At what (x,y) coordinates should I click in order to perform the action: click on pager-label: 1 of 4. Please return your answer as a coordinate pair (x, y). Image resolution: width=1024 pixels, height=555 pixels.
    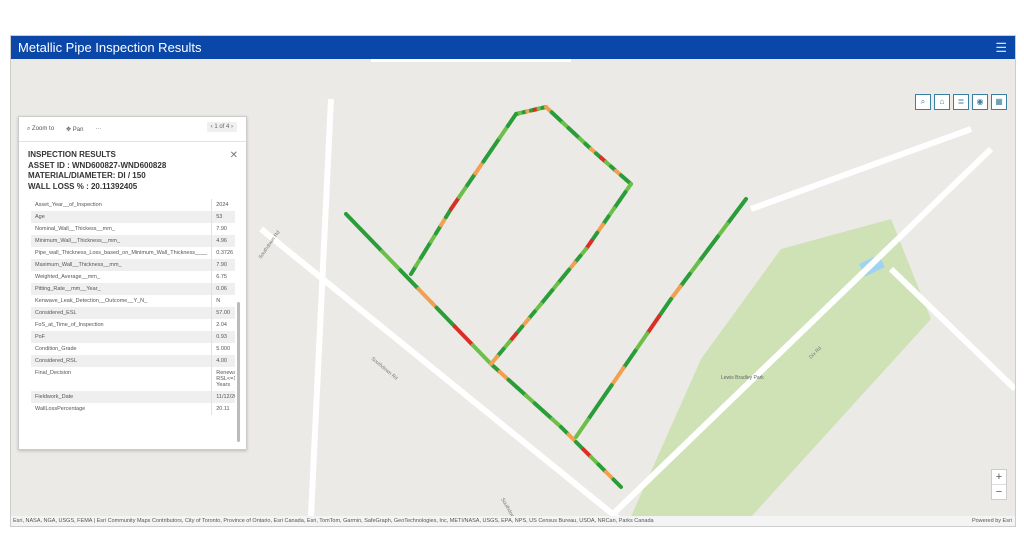
    Looking at the image, I should click on (222, 127).